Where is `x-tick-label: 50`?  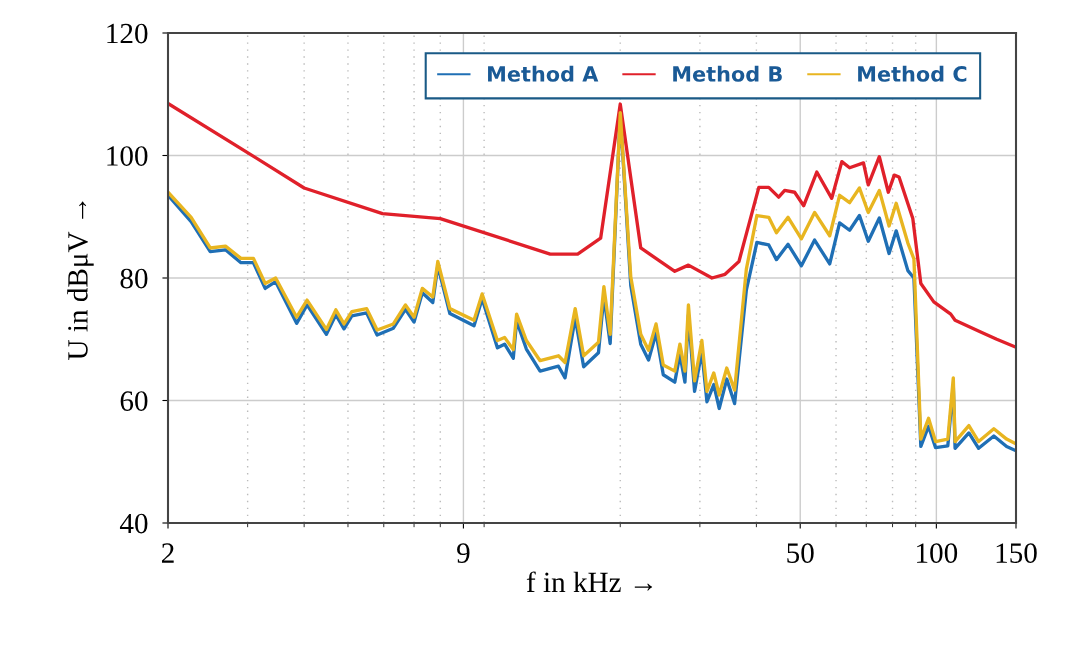 x-tick-label: 50 is located at coordinates (800, 553).